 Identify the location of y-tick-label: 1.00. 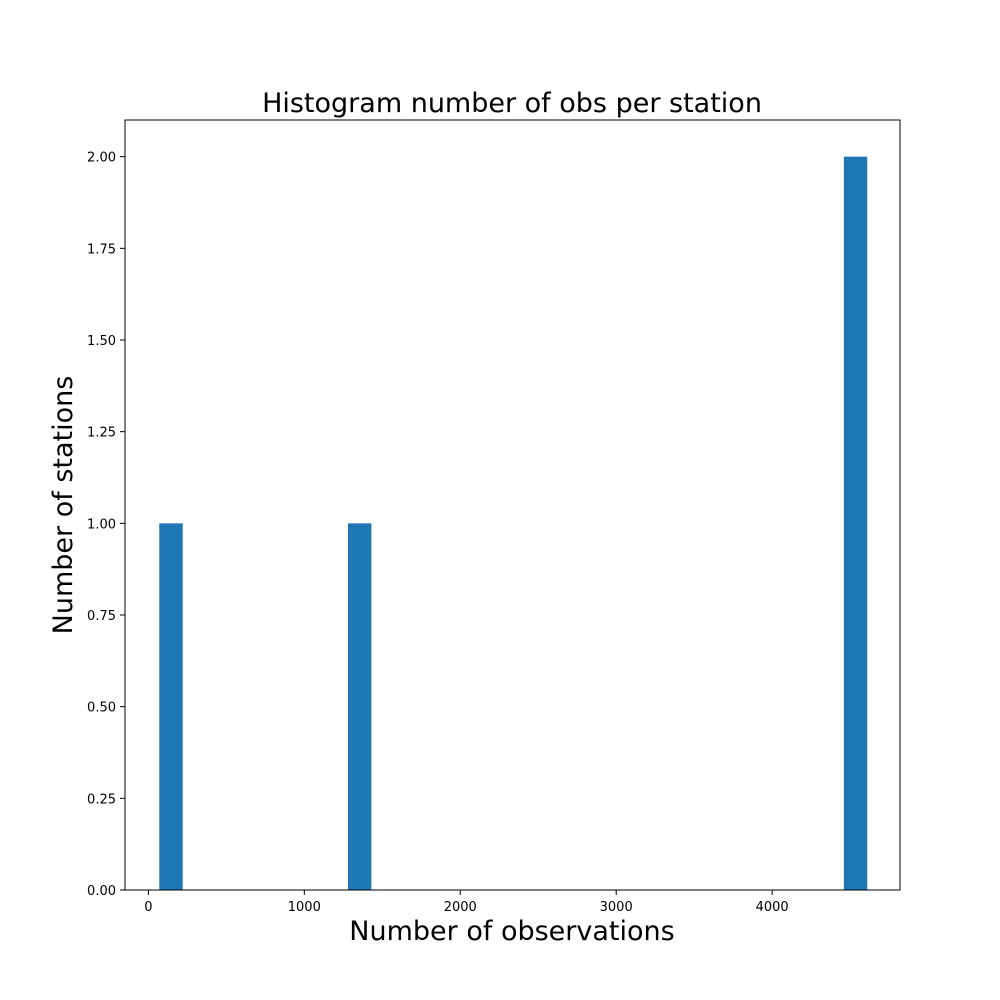
(101, 524).